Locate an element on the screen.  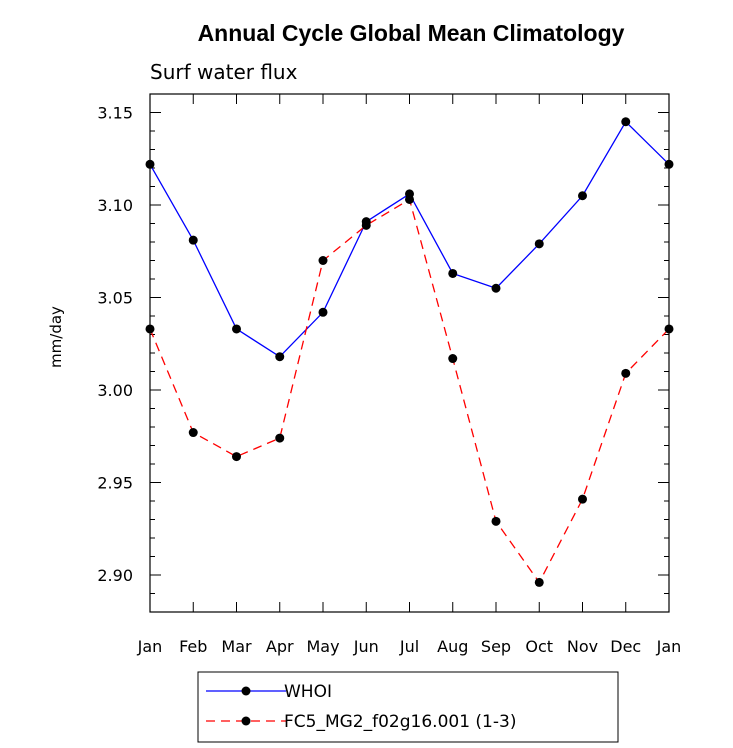
y-tick-label: 3.00 is located at coordinates (115, 390).